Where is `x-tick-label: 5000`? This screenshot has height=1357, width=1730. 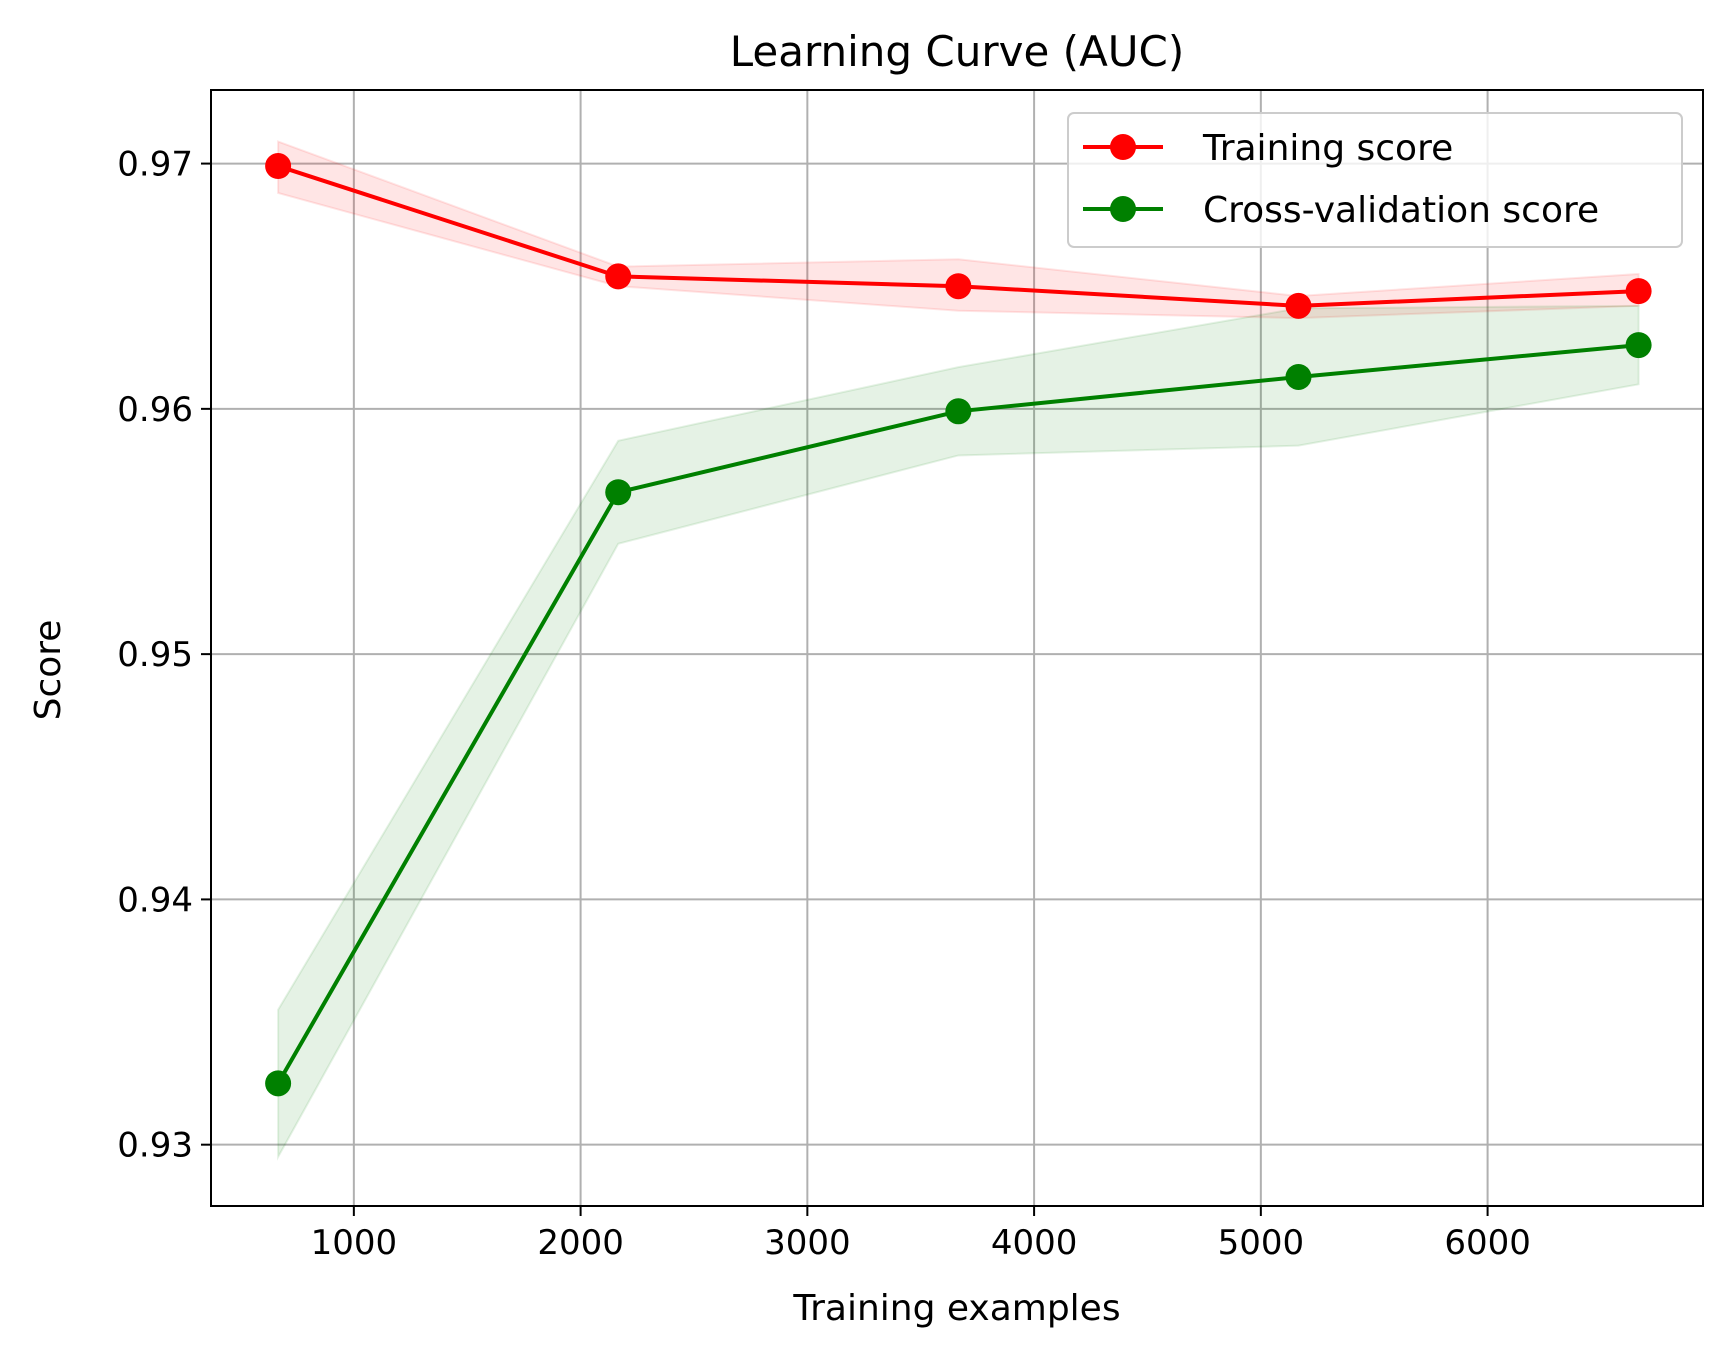 x-tick-label: 5000 is located at coordinates (1261, 1243).